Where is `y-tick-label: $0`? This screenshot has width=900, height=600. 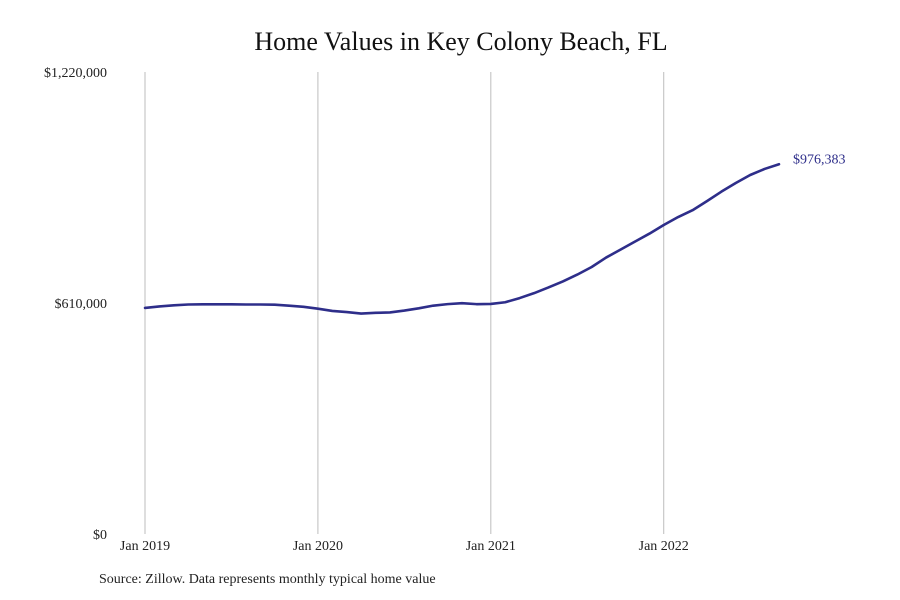 y-tick-label: $0 is located at coordinates (100, 535).